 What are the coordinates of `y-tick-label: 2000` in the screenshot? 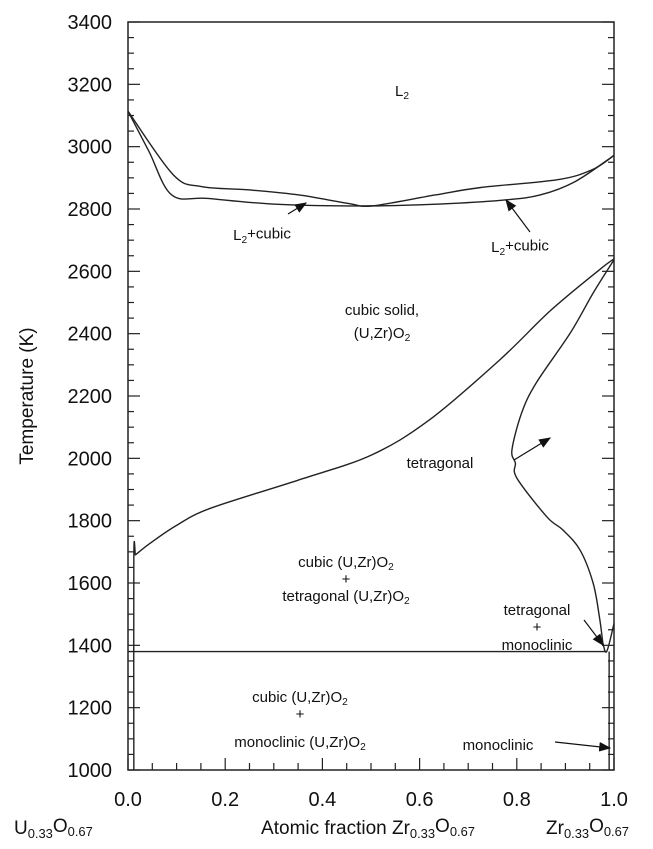 It's located at (90, 459).